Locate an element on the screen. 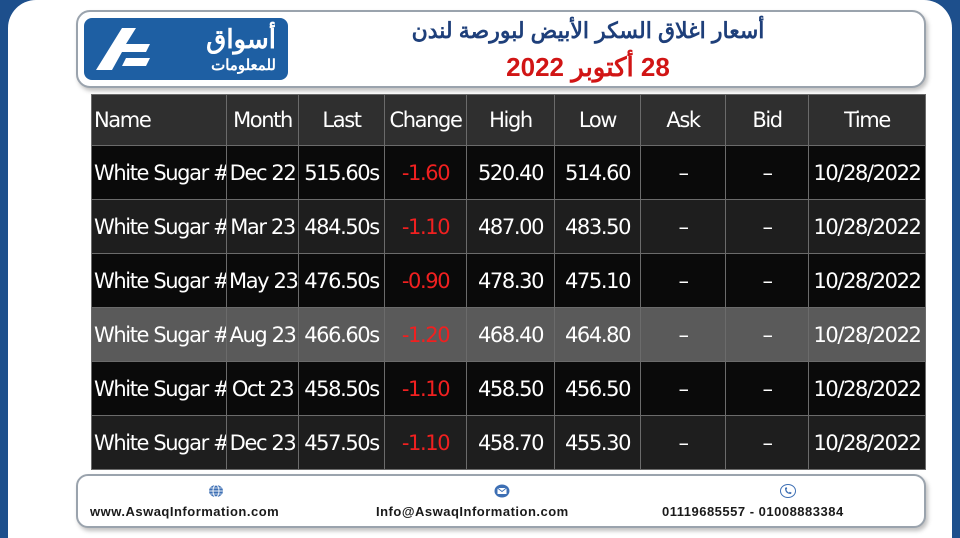  cell-month: Aug 23 is located at coordinates (262, 334).